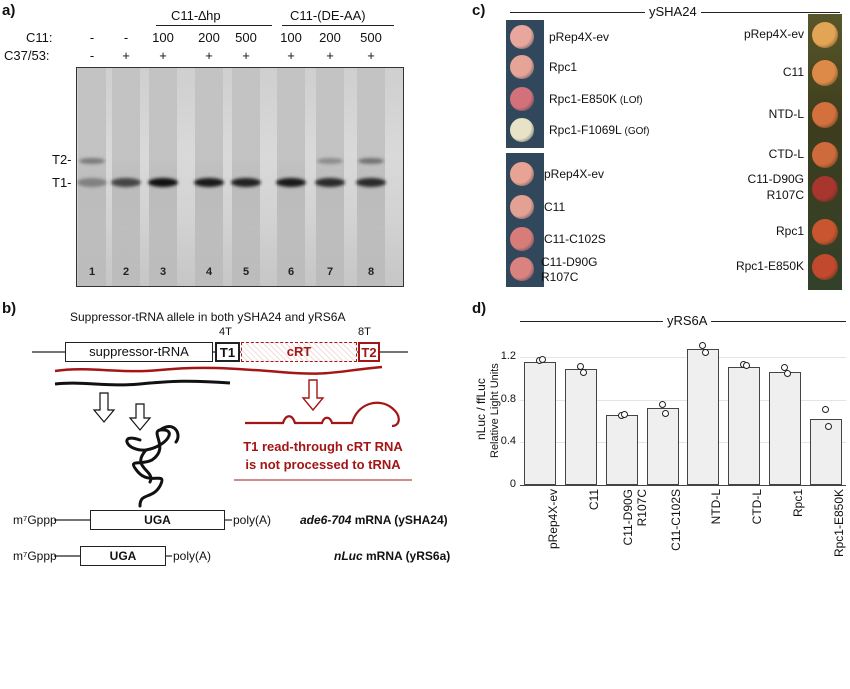 The height and width of the screenshot is (689, 850). Describe the element at coordinates (92, 55) in the screenshot. I see `c3753-value-1: -` at that location.